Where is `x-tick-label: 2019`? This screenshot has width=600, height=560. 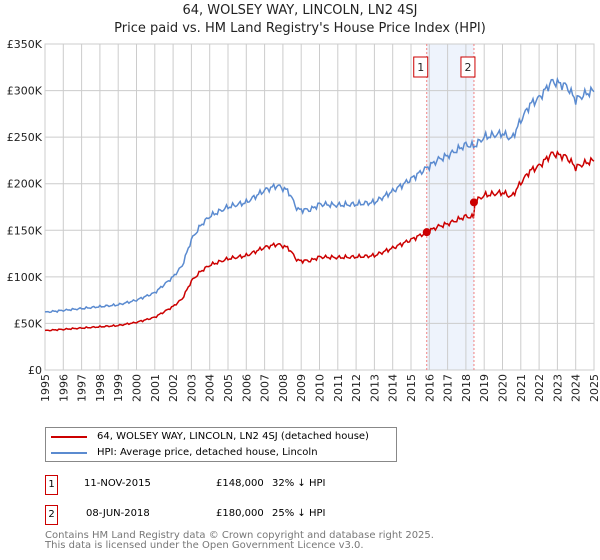 x-tick-label: 2019 is located at coordinates (484, 388).